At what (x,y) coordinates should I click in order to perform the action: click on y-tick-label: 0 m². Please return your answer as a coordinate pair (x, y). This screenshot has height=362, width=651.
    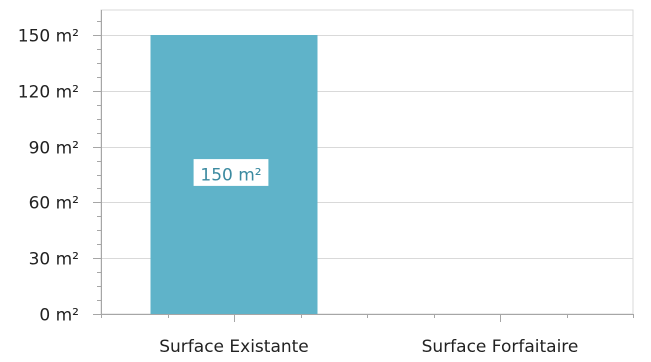
    Looking at the image, I should click on (59, 316).